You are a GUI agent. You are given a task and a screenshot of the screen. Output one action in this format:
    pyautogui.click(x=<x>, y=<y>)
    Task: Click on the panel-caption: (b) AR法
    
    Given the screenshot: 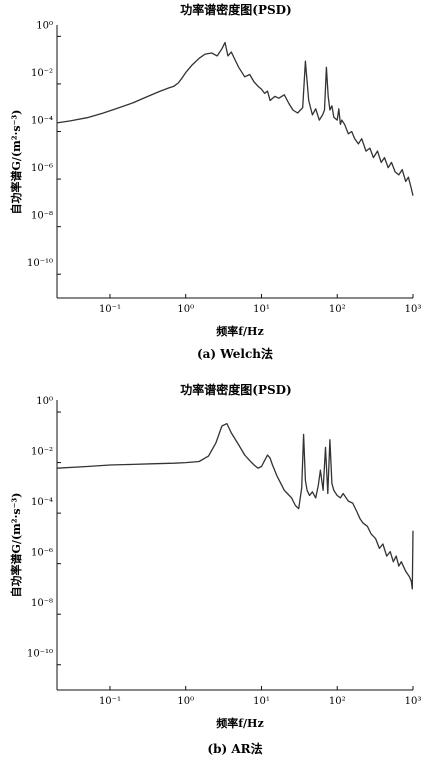 What is the action you would take?
    pyautogui.click(x=234, y=748)
    